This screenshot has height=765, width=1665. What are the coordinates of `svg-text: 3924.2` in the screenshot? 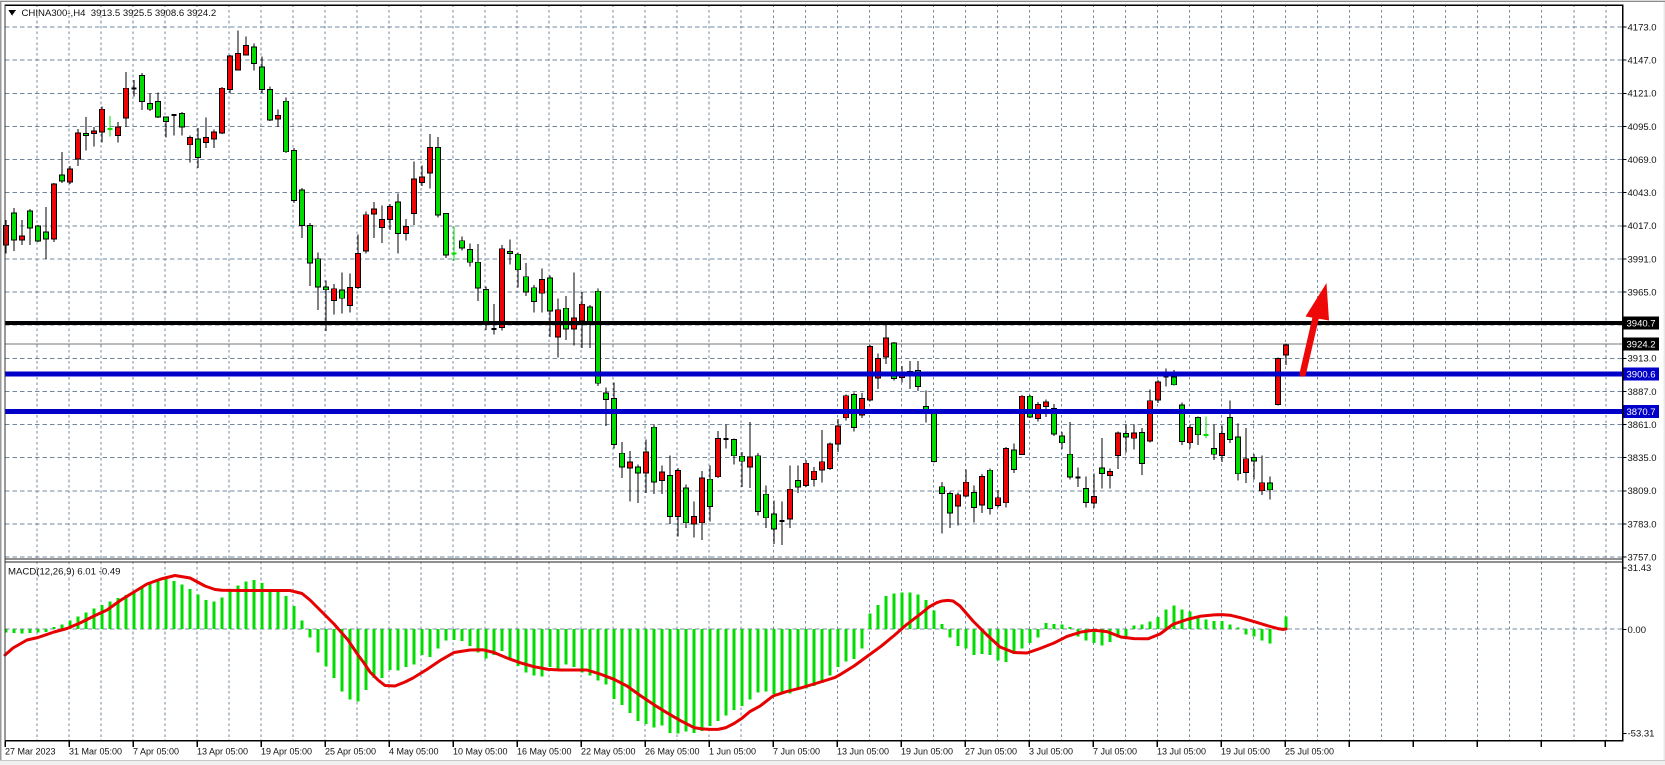 It's located at (1641, 345).